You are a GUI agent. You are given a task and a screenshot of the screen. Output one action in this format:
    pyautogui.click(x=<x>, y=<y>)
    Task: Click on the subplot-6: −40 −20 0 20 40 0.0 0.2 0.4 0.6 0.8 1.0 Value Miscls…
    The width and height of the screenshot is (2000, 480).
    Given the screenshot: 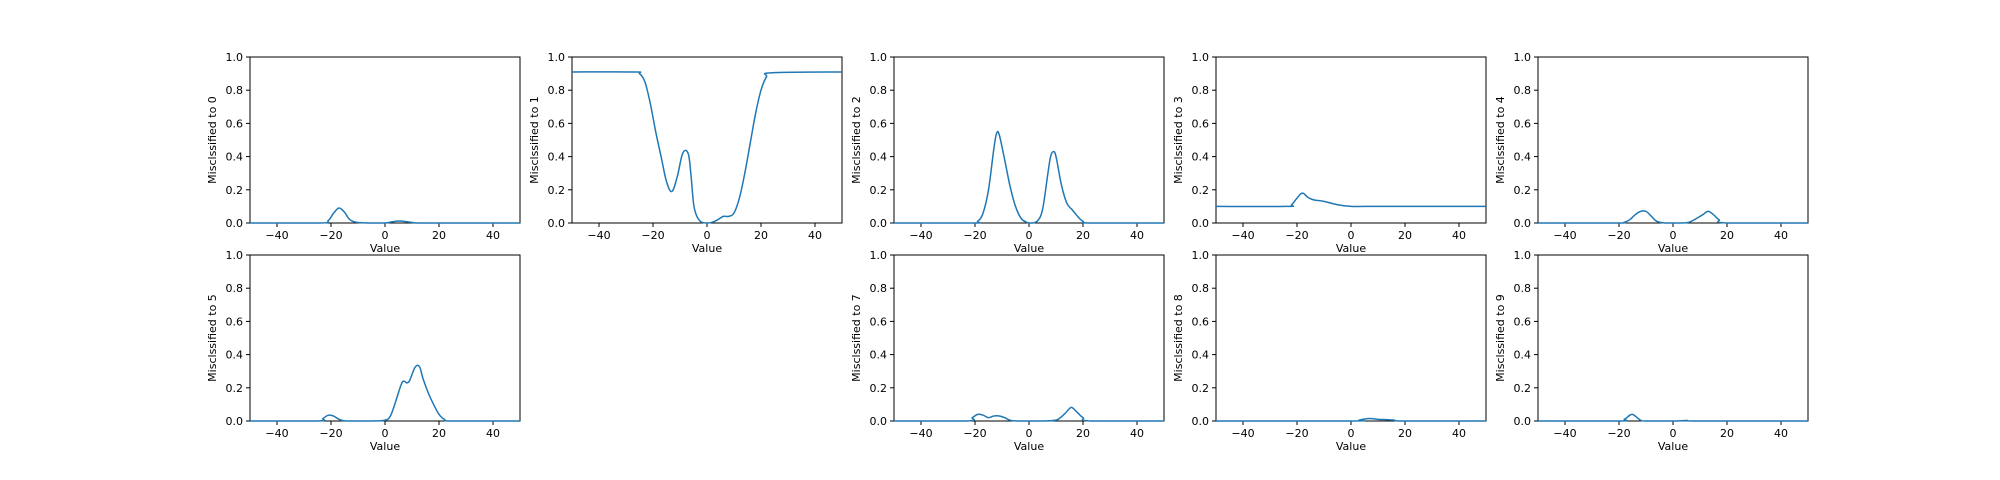 What is the action you would take?
    pyautogui.click(x=1007, y=351)
    